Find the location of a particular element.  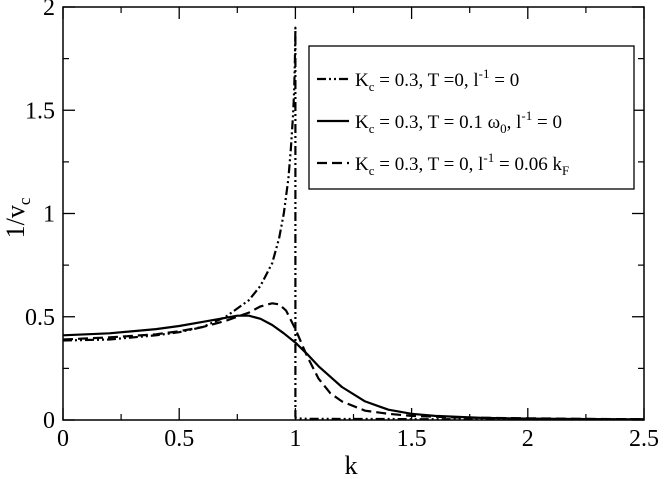

y-tick-label: 0 is located at coordinates (49, 421).